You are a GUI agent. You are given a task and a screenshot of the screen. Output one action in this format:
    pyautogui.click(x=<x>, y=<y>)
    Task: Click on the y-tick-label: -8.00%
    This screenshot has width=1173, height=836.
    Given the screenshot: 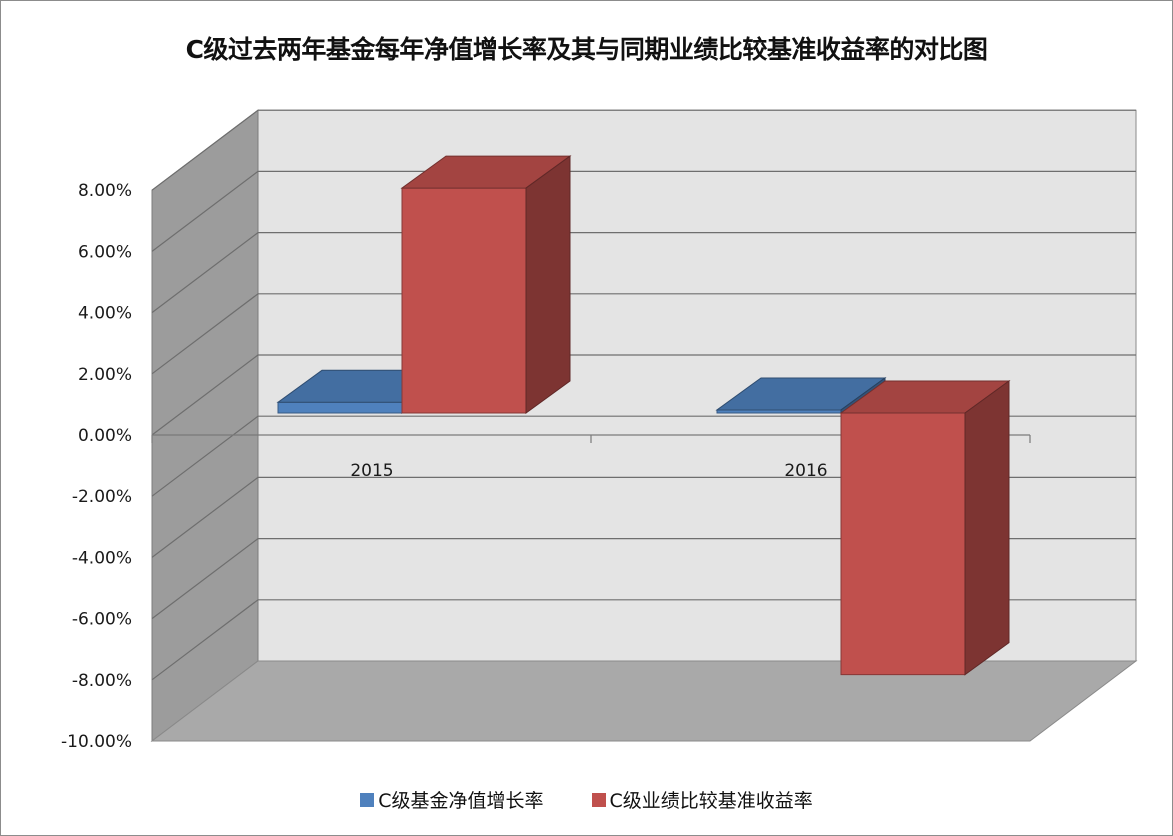 What is the action you would take?
    pyautogui.click(x=102, y=681)
    